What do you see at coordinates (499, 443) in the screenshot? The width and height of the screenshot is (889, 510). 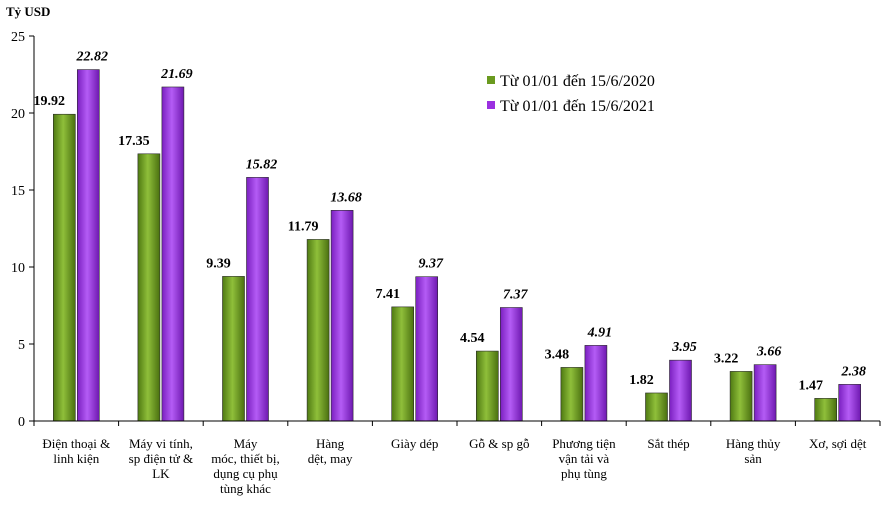 I see `category-label-5: Gỗ & sp gỗ` at bounding box center [499, 443].